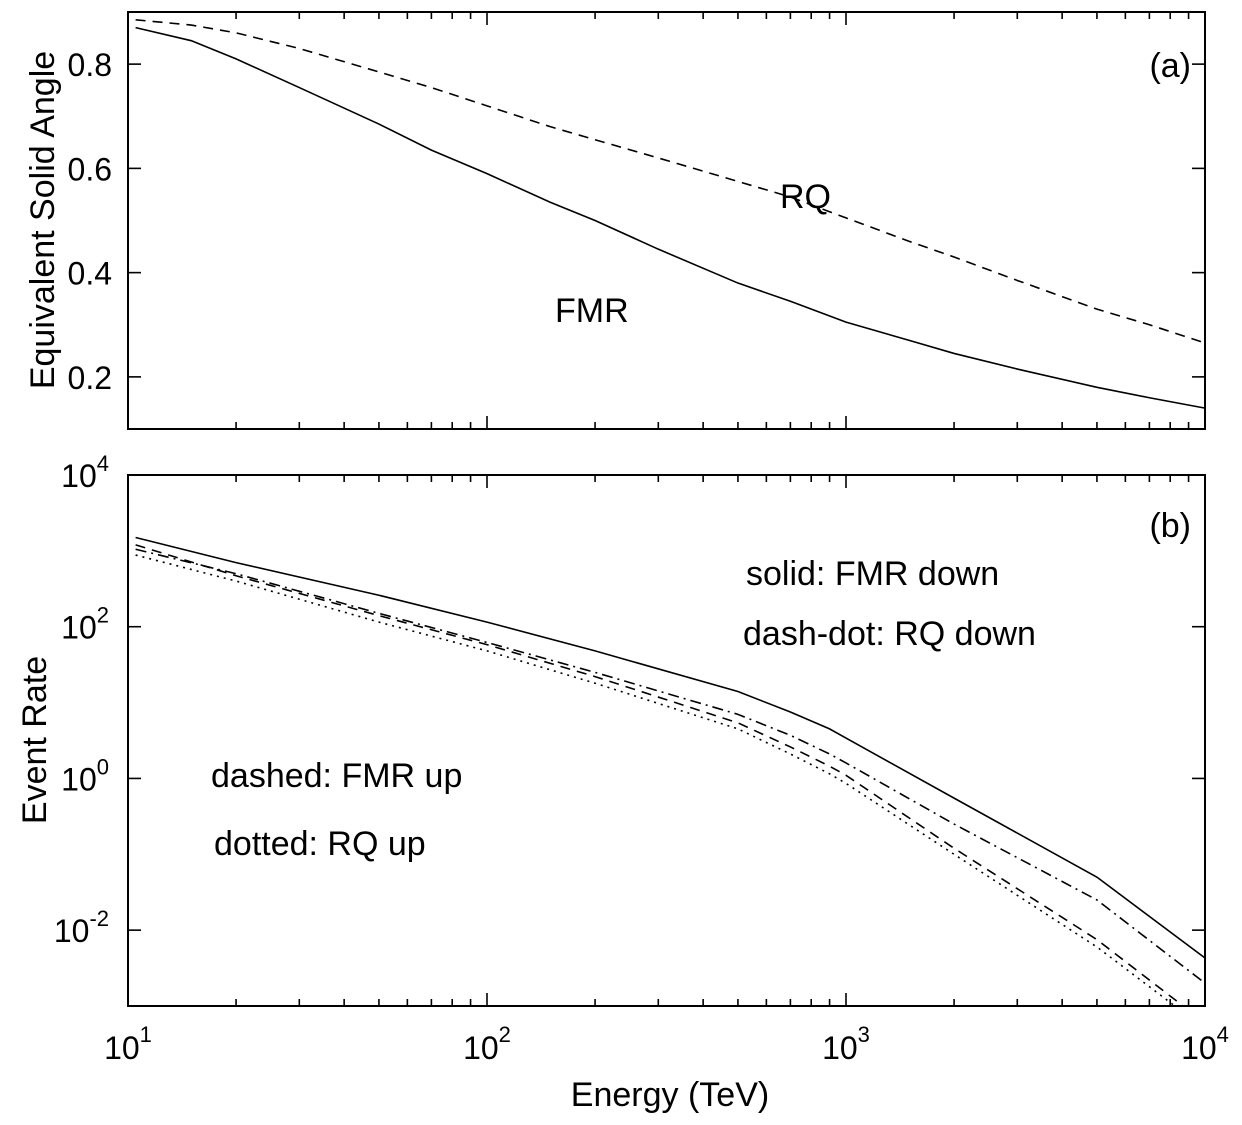 This screenshot has width=1242, height=1125. I want to click on panel-a-y-tick-label: 0.2, so click(90, 378).